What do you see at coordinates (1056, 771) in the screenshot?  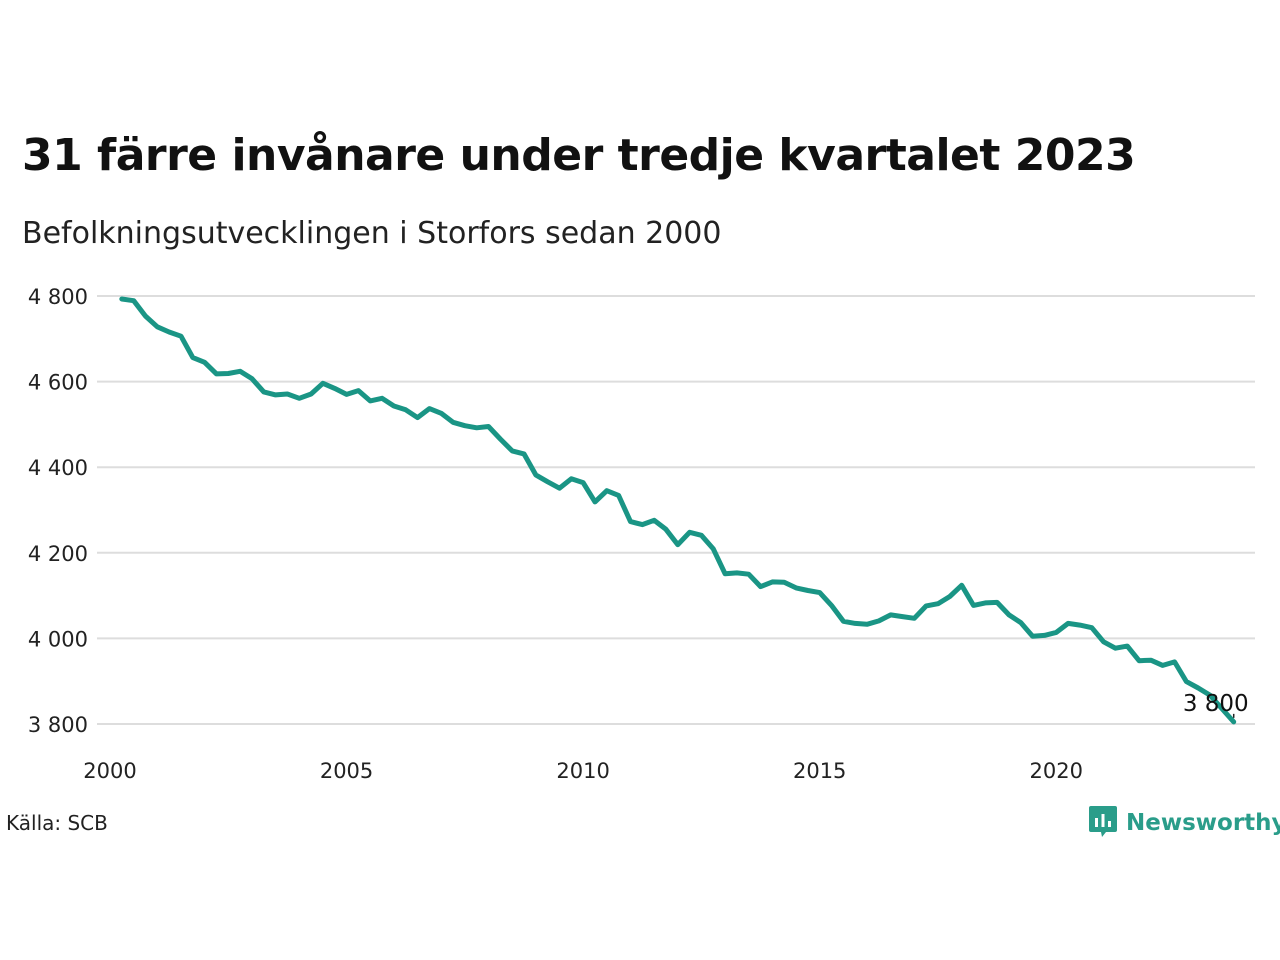 I see `x-tick-label: 2020` at bounding box center [1056, 771].